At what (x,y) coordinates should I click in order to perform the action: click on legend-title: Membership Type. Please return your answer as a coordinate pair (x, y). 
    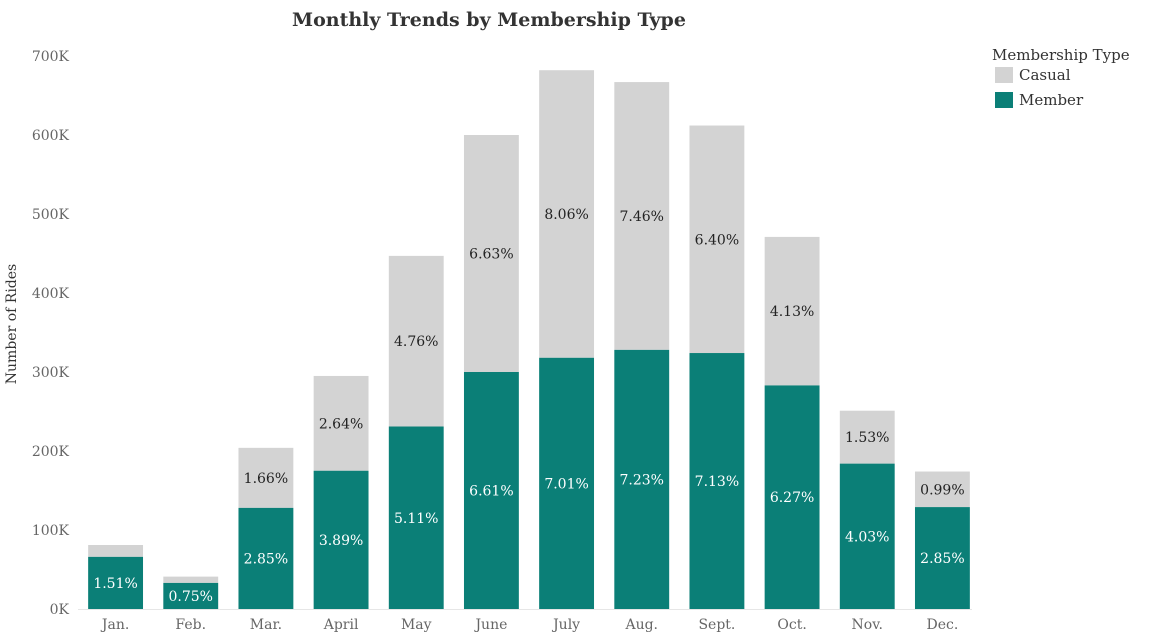
    Looking at the image, I should click on (1061, 55).